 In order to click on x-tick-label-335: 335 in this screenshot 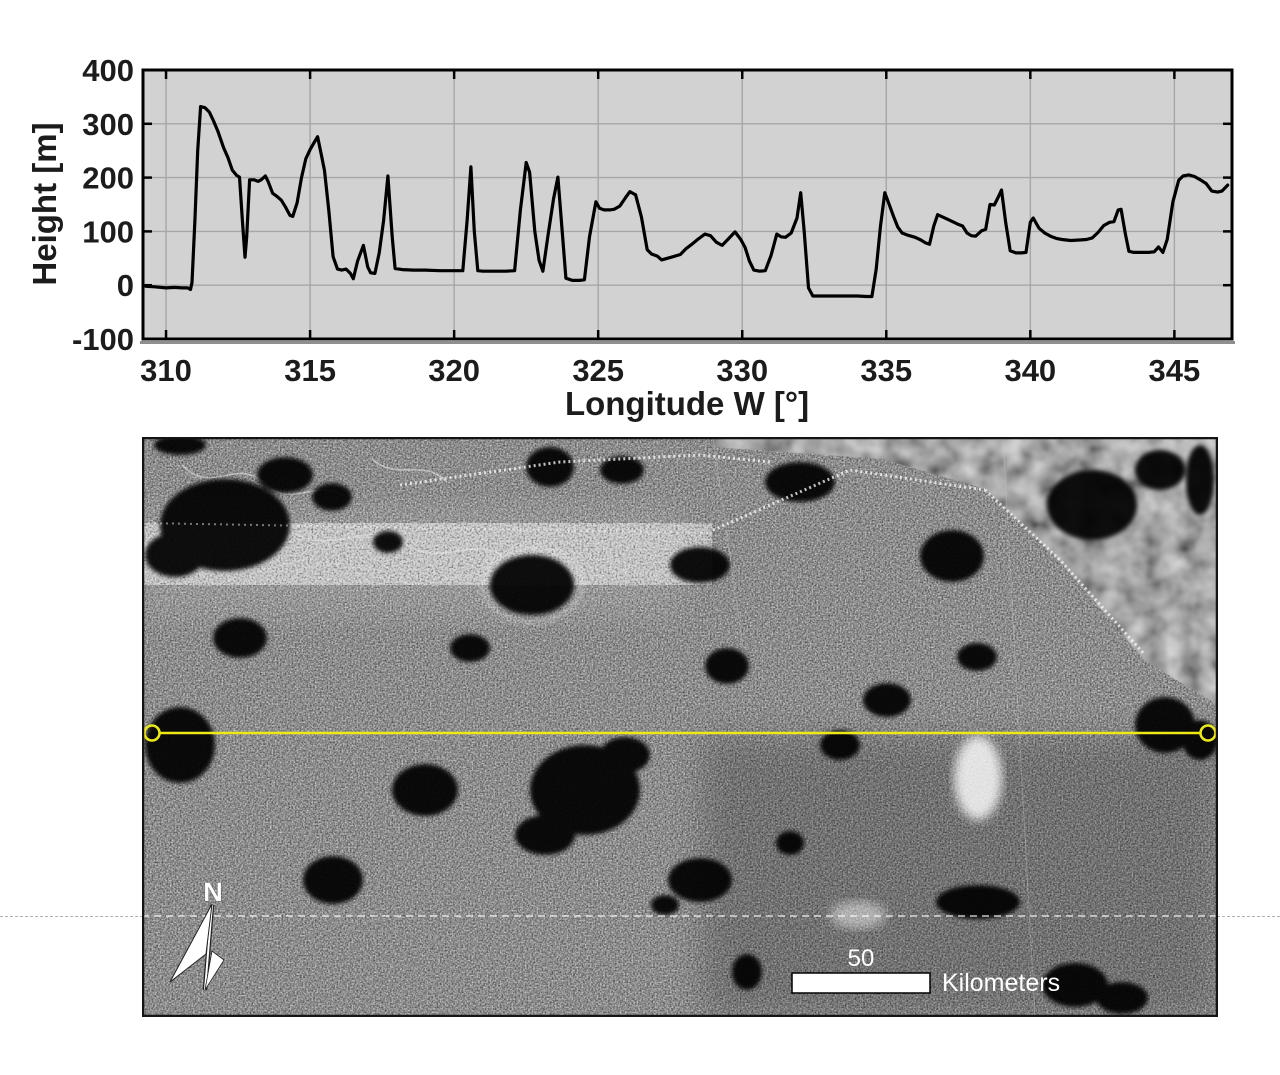, I will do `click(886, 370)`.